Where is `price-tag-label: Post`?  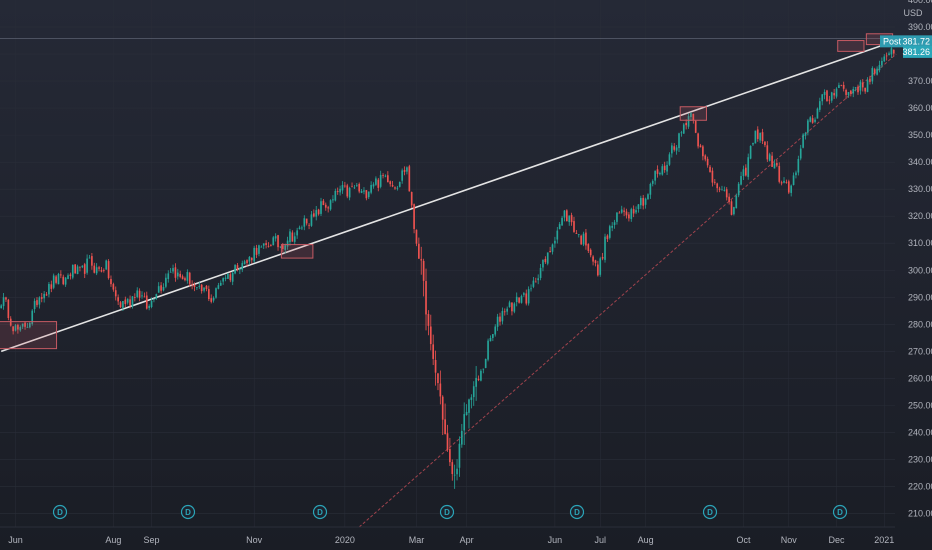 price-tag-label: Post is located at coordinates (892, 41).